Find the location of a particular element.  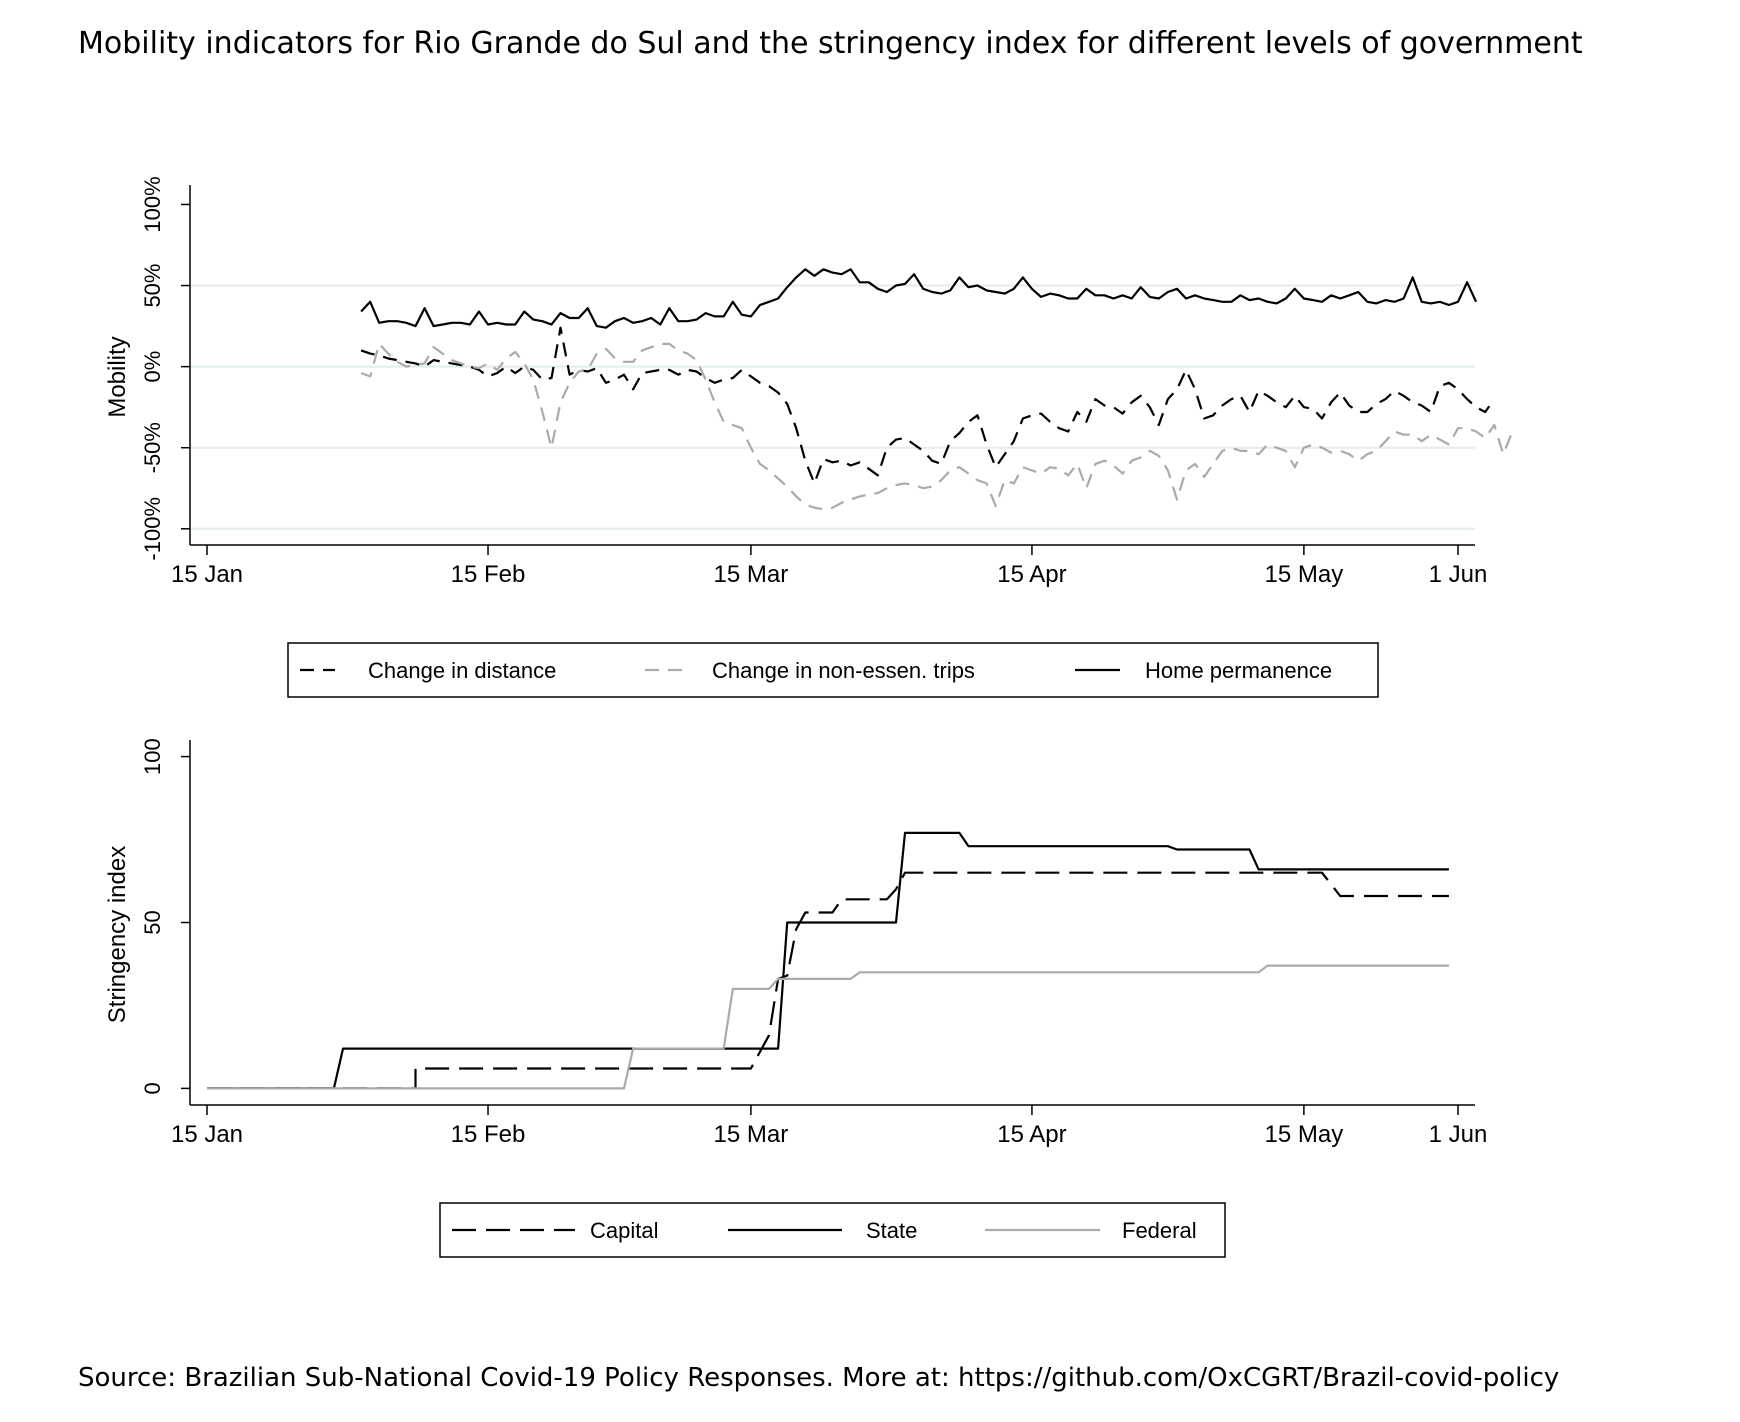

series-line-federal is located at coordinates (828, 1027).